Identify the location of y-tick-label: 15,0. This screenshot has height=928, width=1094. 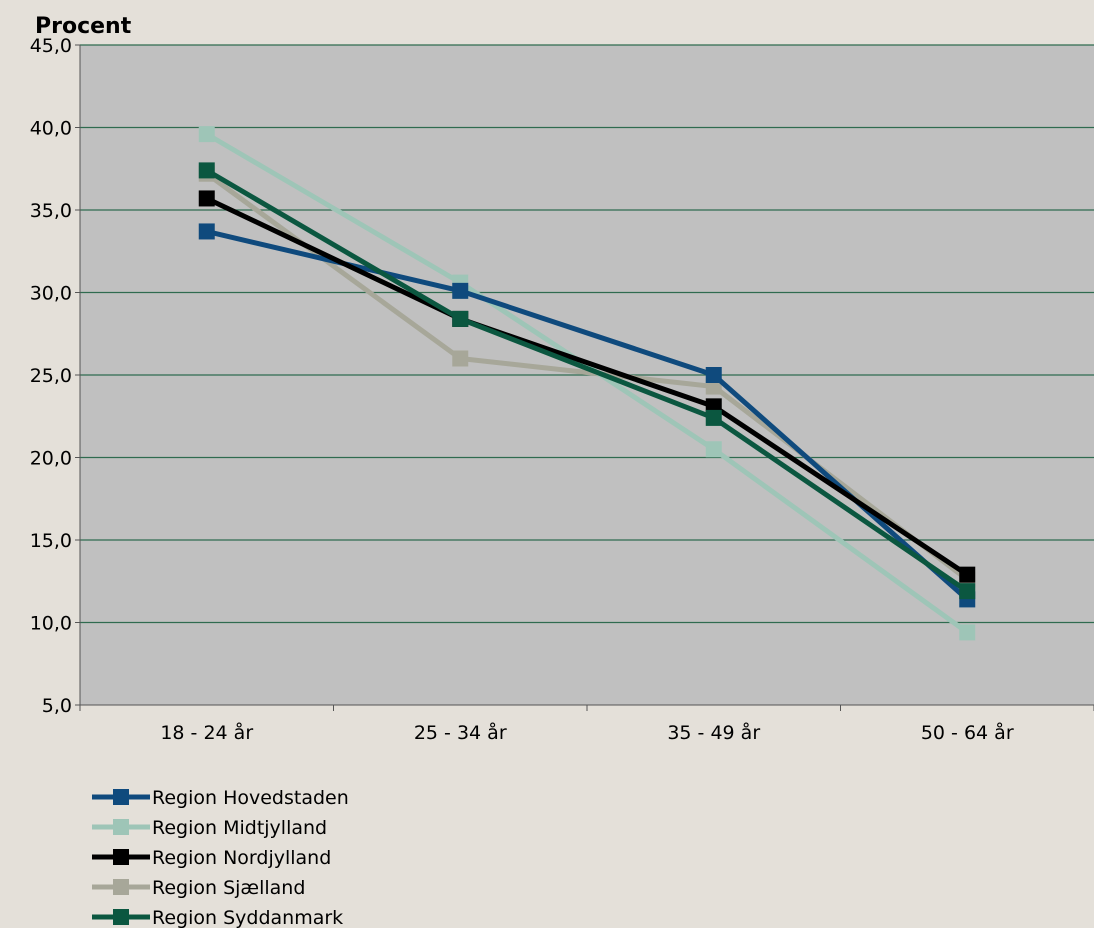
(51, 541).